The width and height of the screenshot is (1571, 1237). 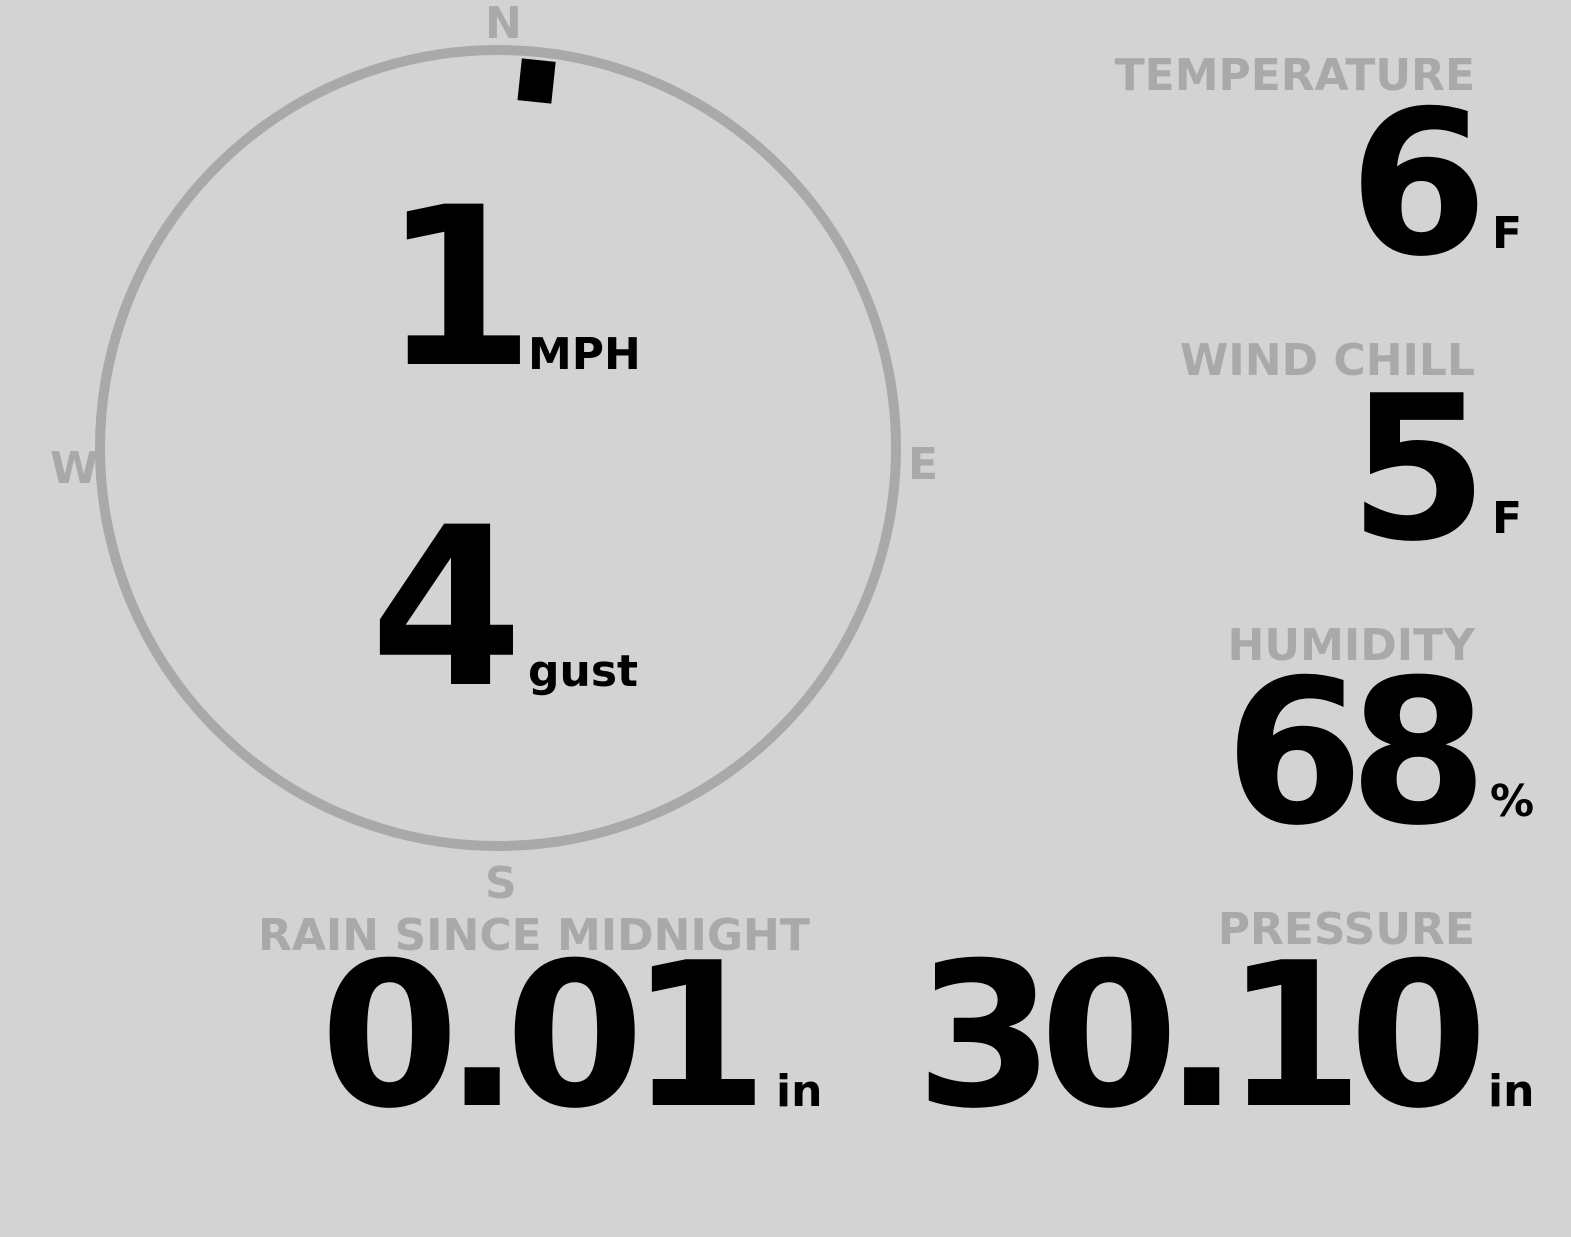 What do you see at coordinates (503, 24) in the screenshot?
I see `compass-north: N` at bounding box center [503, 24].